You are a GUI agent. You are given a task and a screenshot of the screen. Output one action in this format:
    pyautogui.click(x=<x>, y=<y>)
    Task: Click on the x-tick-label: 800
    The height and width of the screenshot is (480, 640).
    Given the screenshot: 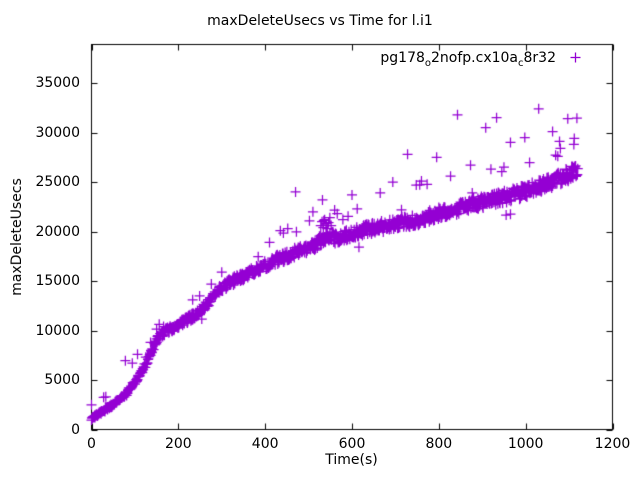 What is the action you would take?
    pyautogui.click(x=439, y=444)
    